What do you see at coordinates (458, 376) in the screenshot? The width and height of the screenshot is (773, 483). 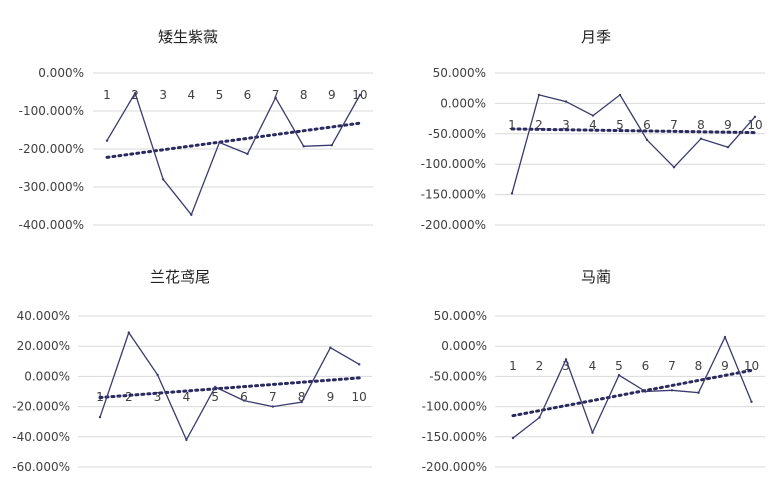 I see `y-tick-label: -50.000%` at bounding box center [458, 376].